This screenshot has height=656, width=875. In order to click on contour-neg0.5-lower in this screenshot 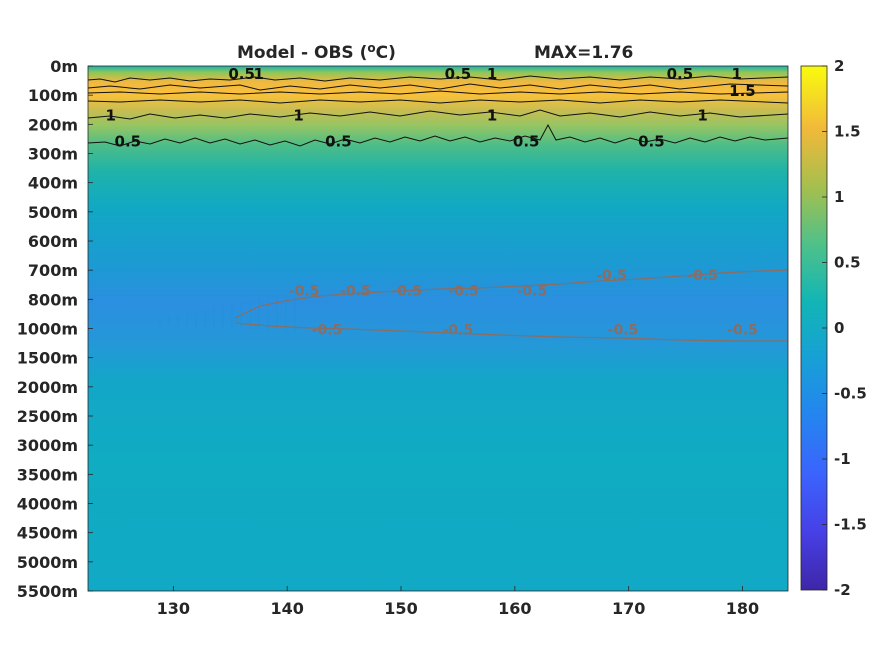, I will do `click(511, 332)`.